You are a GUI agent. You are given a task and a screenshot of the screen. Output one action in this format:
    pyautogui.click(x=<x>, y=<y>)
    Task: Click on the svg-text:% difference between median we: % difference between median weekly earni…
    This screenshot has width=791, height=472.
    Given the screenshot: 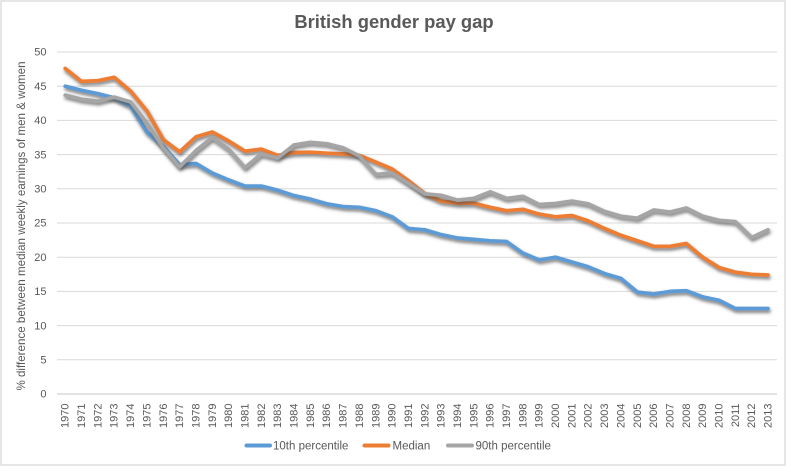 What is the action you would take?
    pyautogui.click(x=21, y=225)
    